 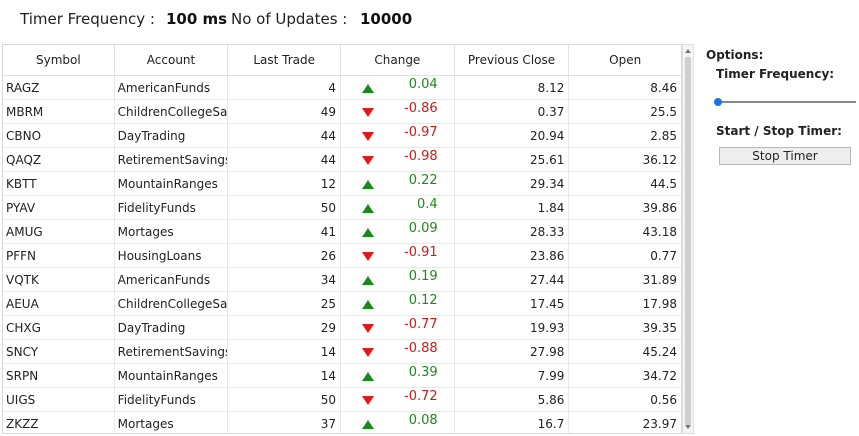 I want to click on table-row: CBNO DayTrading 44 -0.97 20.94 2.85, so click(x=342, y=136).